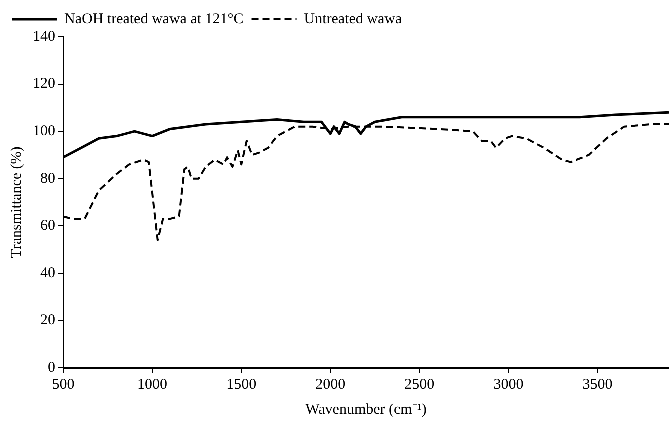  I want to click on x-axis-title: Wavenumber (cm⁻¹), so click(366, 410).